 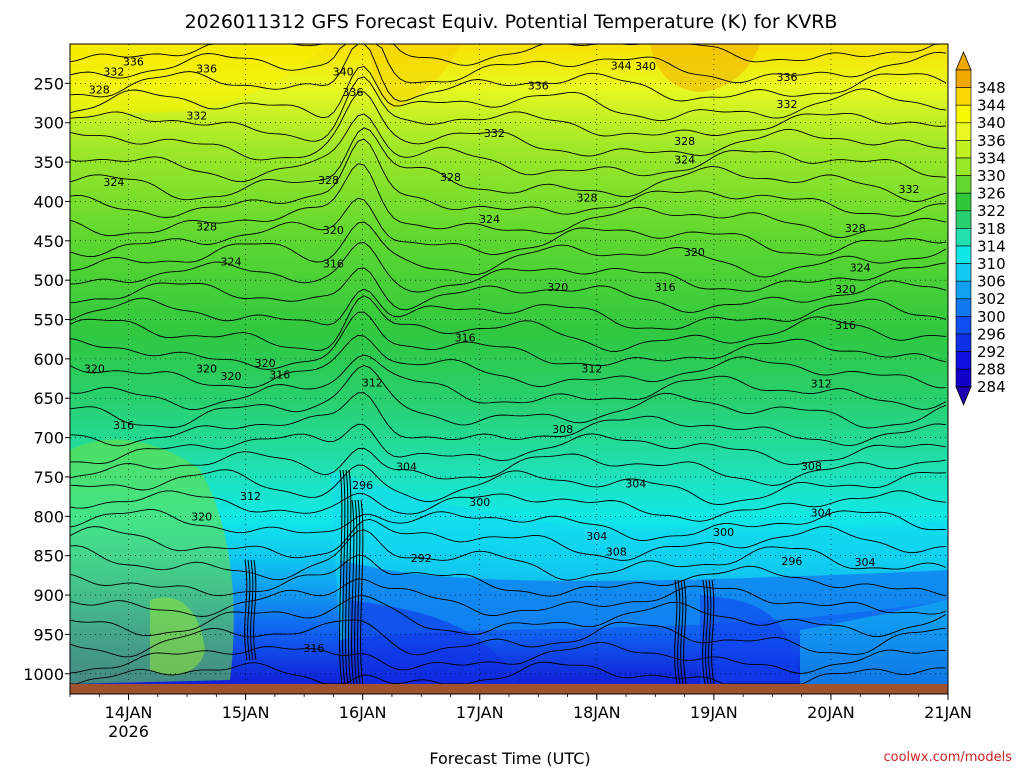 What do you see at coordinates (415, 77) in the screenshot?
I see `blob-warm-top-mid` at bounding box center [415, 77].